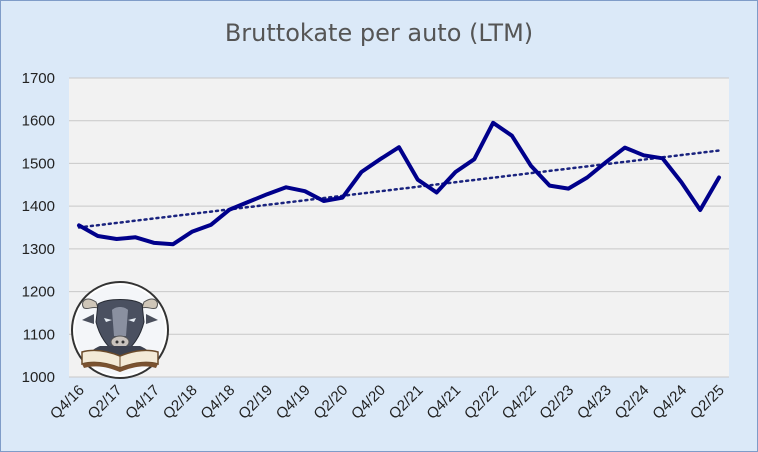 Image resolution: width=758 pixels, height=452 pixels. Describe the element at coordinates (38, 121) in the screenshot. I see `y-tick-label: 1600` at that location.